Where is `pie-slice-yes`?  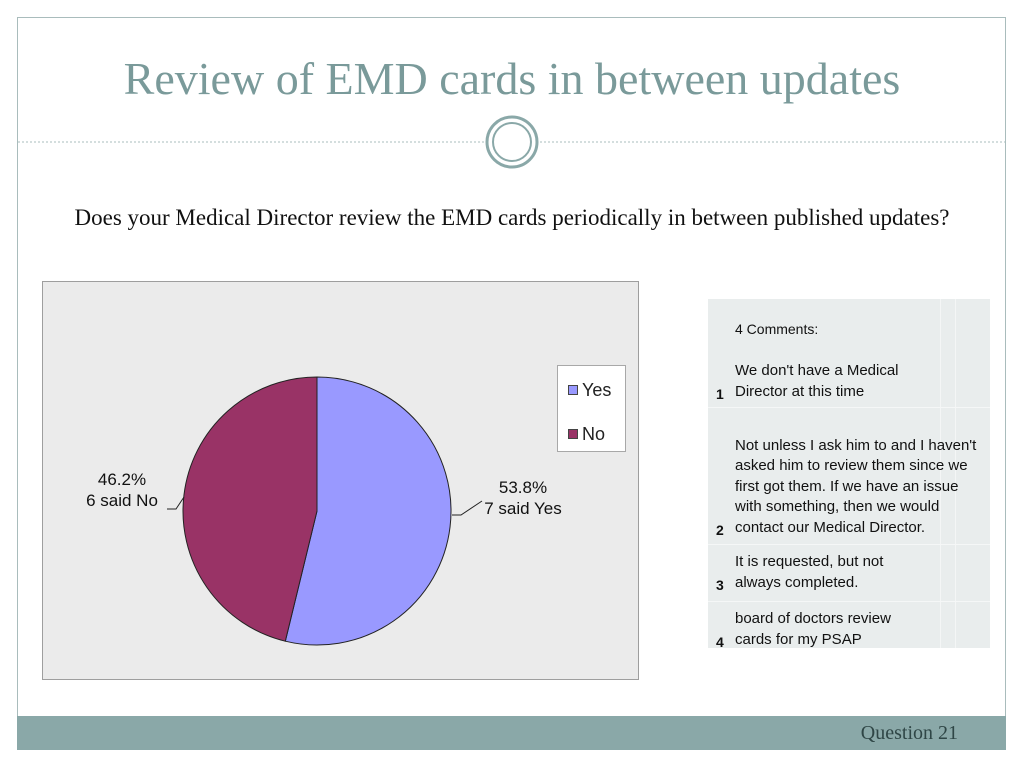 pie-slice-yes is located at coordinates (368, 511).